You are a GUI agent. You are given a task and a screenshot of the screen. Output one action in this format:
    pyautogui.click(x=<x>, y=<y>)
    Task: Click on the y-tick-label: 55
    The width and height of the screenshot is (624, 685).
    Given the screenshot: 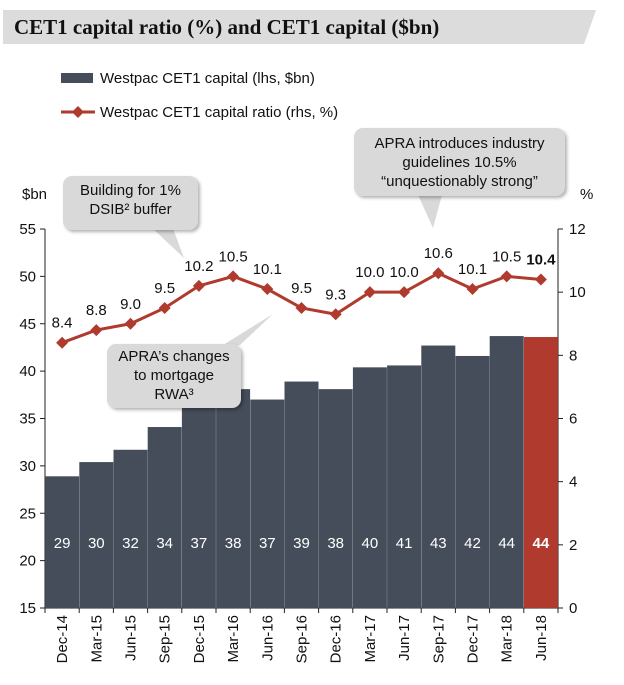 What is the action you would take?
    pyautogui.click(x=27, y=229)
    